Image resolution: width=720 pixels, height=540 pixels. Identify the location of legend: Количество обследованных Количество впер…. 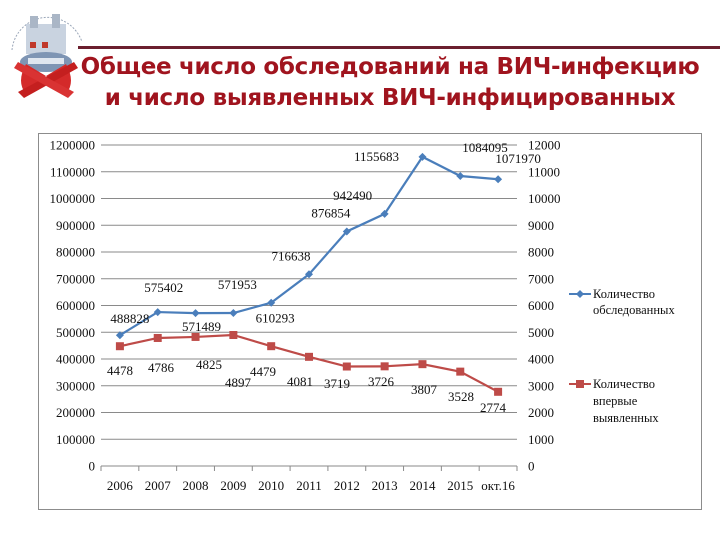
(622, 356).